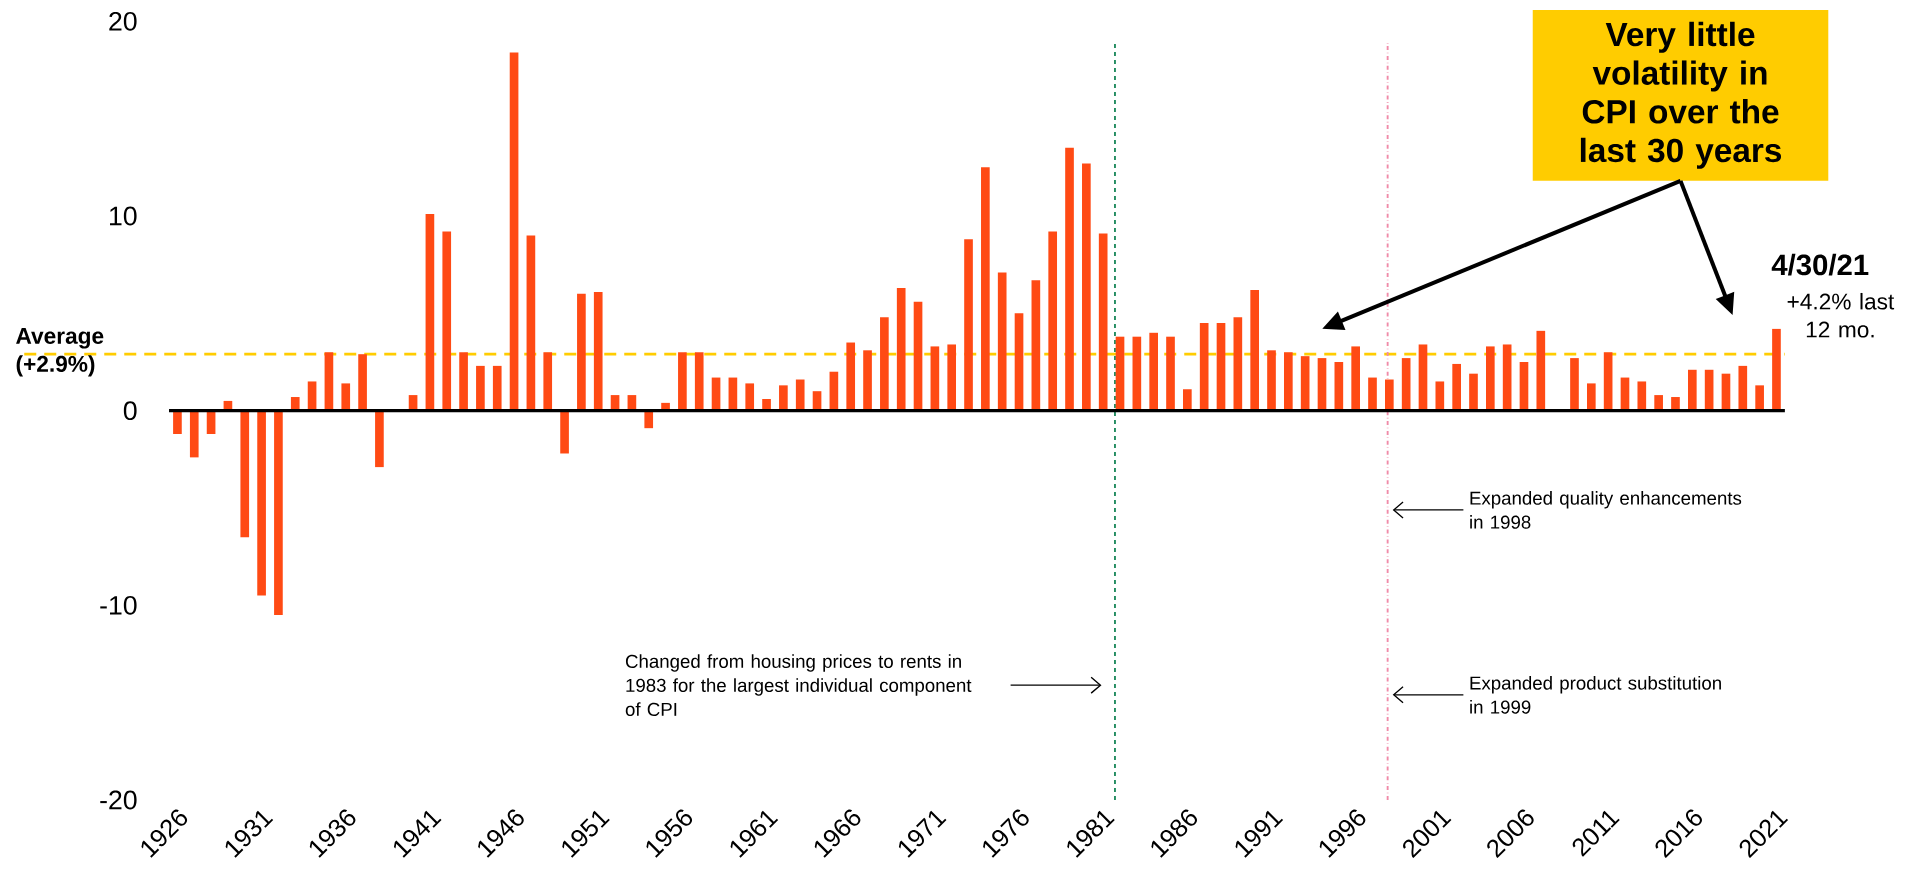 This screenshot has height=892, width=1925. What do you see at coordinates (1841, 315) in the screenshot?
I see `text: +4.2% last 12 mo.` at bounding box center [1841, 315].